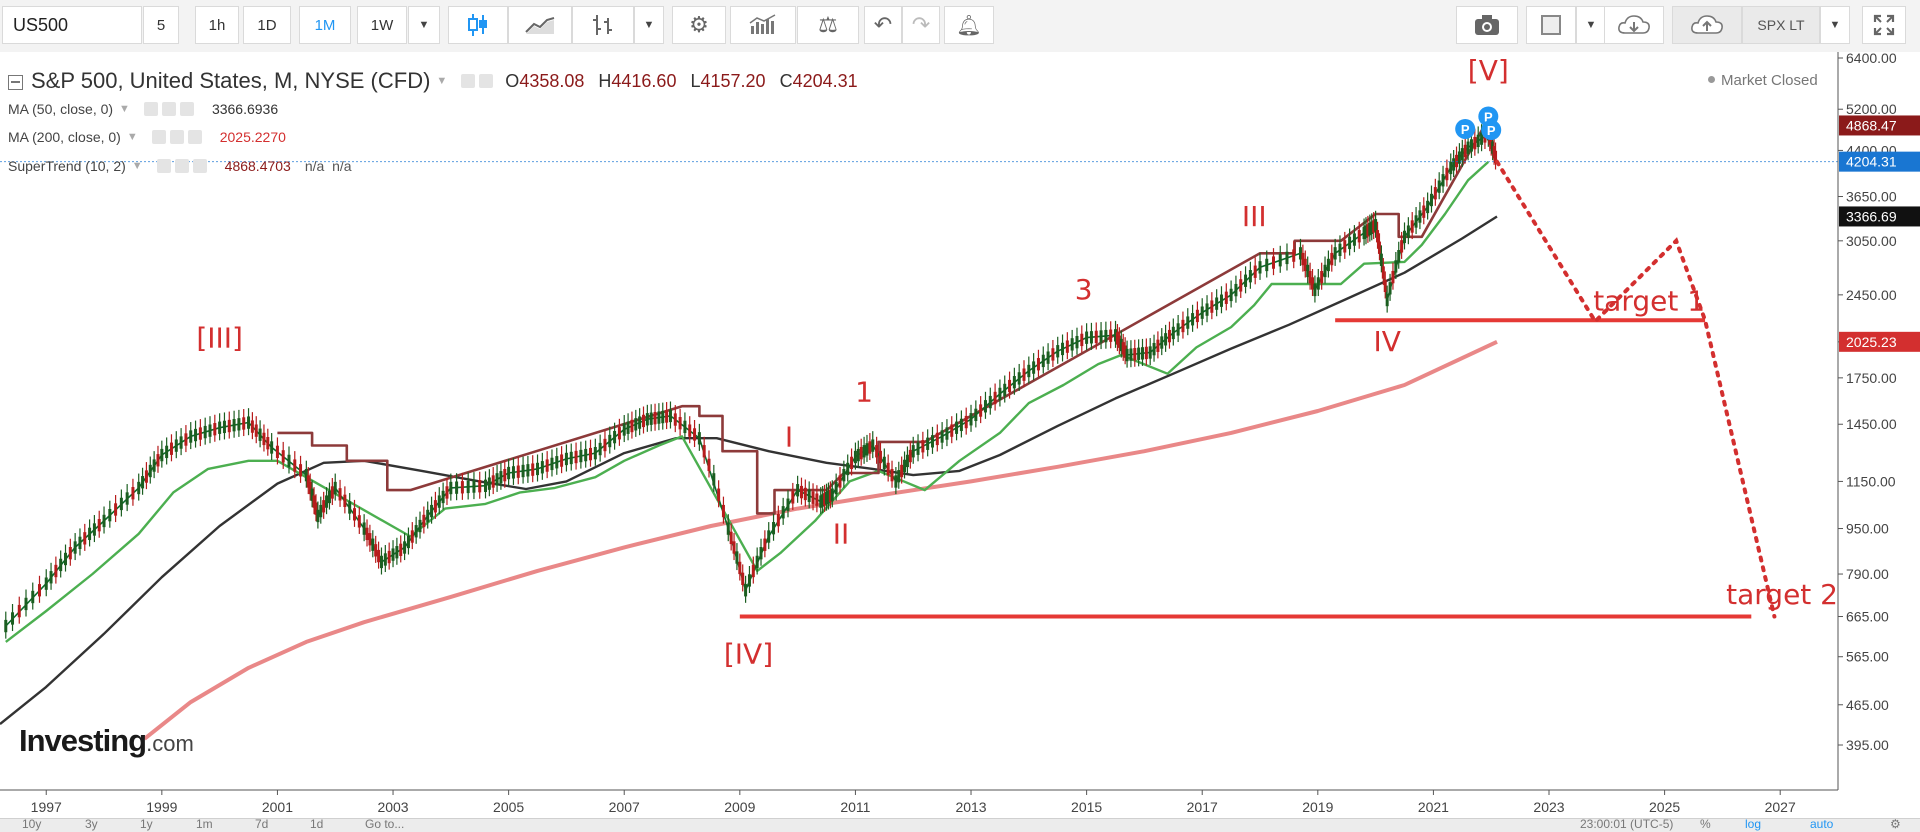 The width and height of the screenshot is (1920, 832). I want to click on range-3y-button: 3y, so click(91, 824).